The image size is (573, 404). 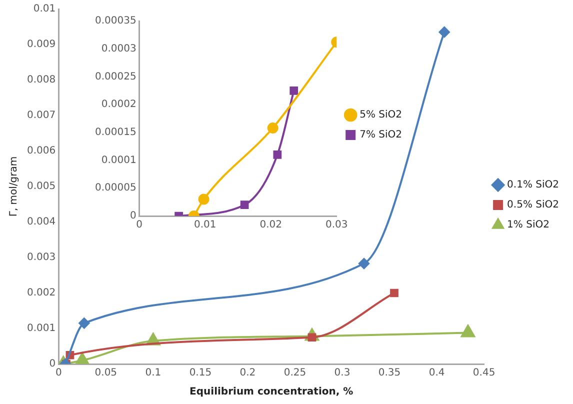 What do you see at coordinates (528, 225) in the screenshot?
I see `legend-label: 1% SiO2` at bounding box center [528, 225].